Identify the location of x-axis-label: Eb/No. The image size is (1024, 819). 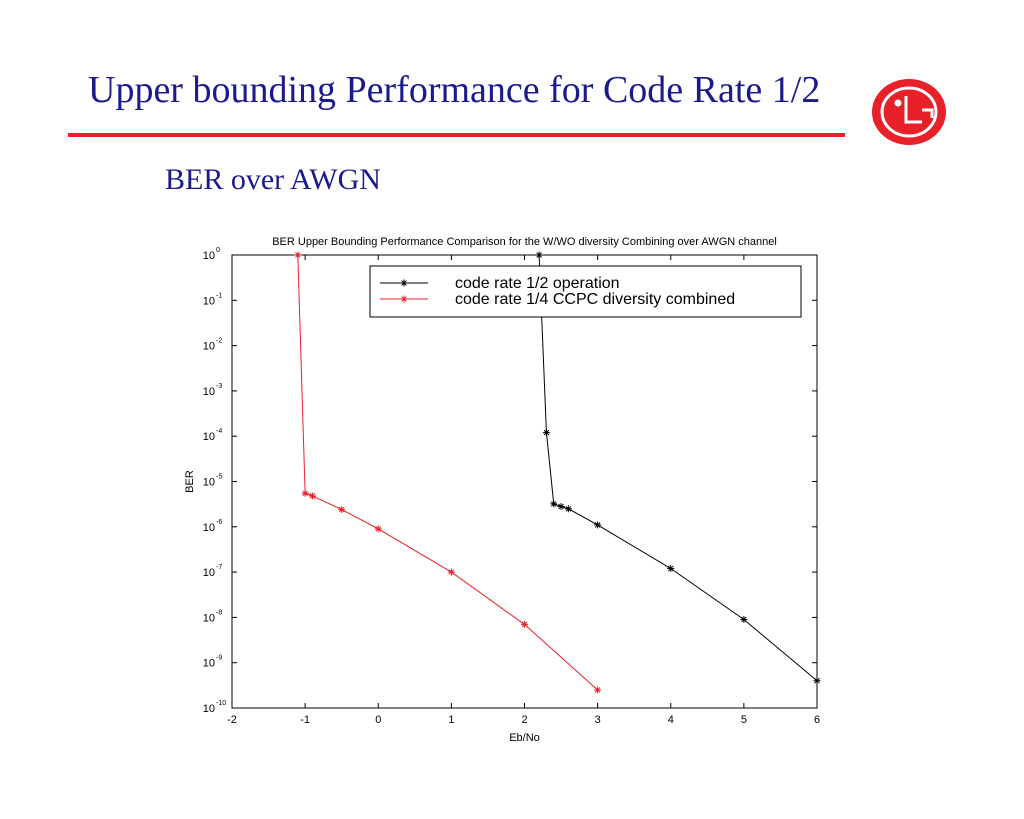
(524, 738).